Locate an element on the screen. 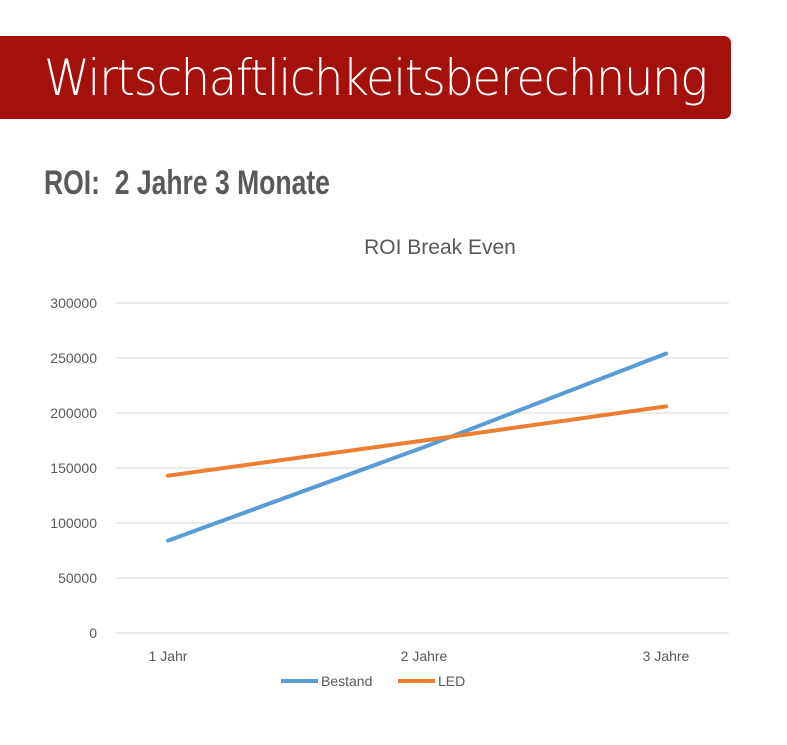  legend-bestand-label: Bestand is located at coordinates (346, 681).